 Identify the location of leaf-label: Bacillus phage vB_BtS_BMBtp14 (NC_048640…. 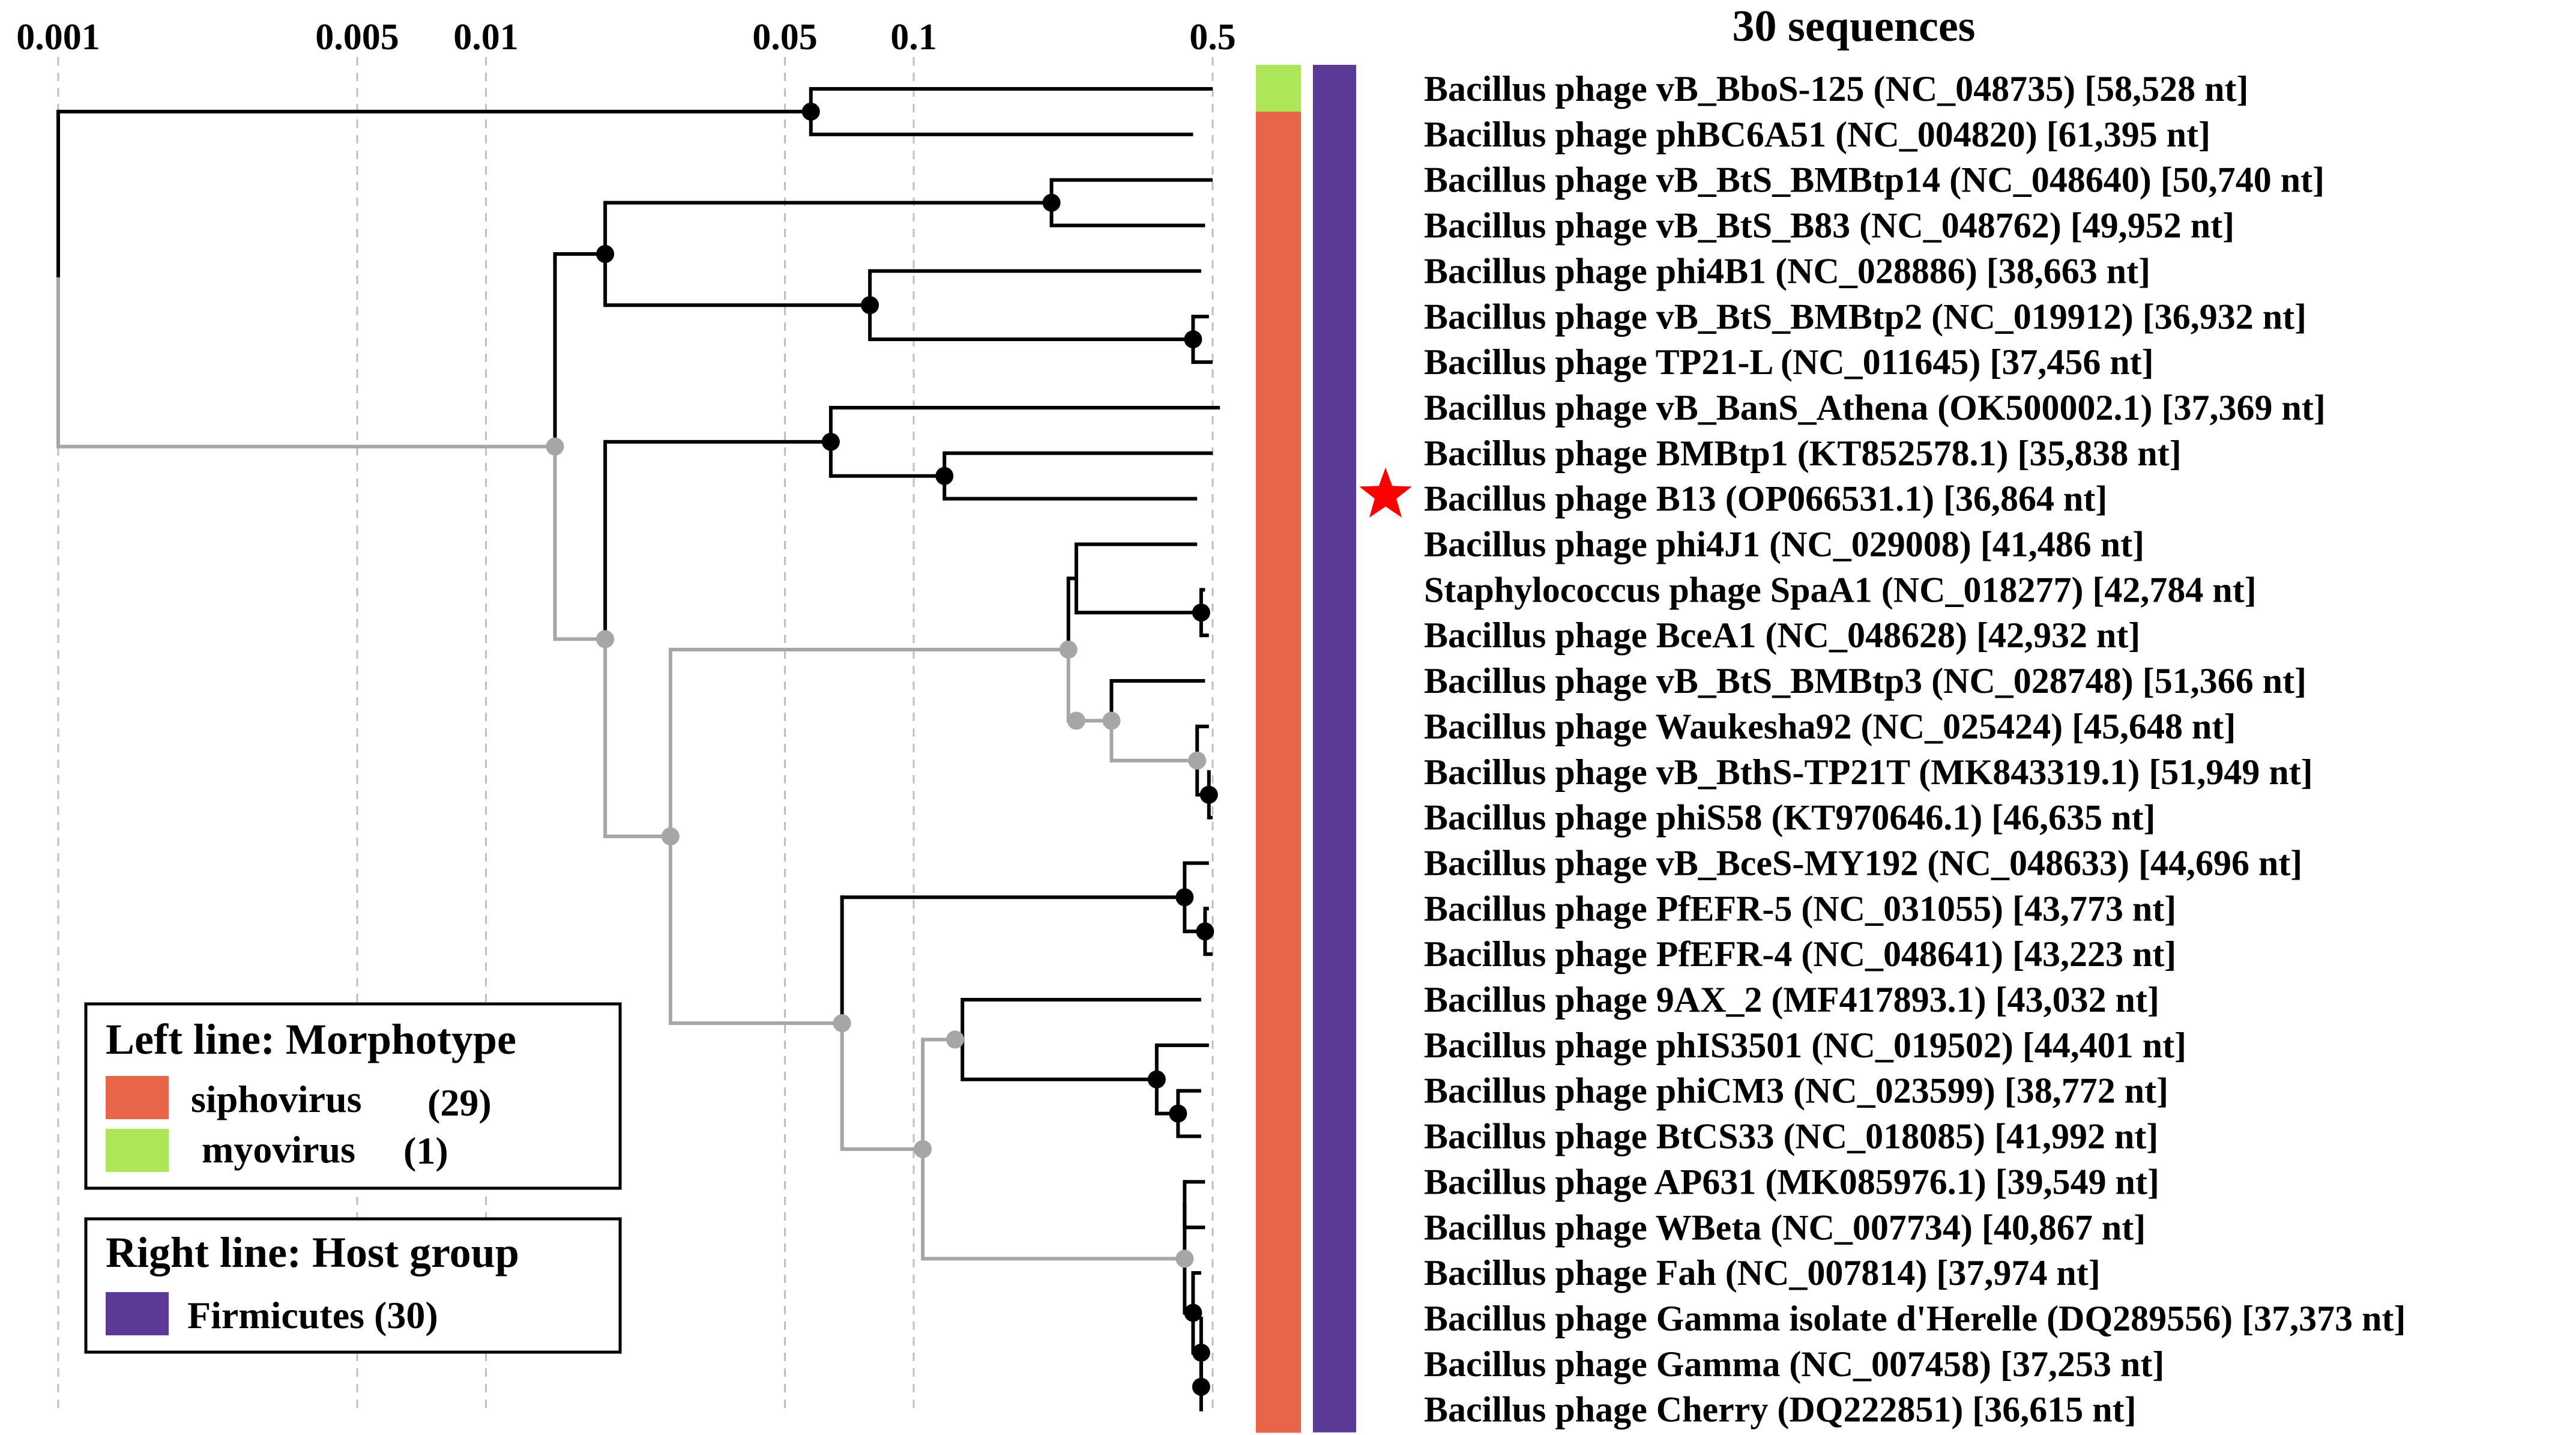
(1874, 180).